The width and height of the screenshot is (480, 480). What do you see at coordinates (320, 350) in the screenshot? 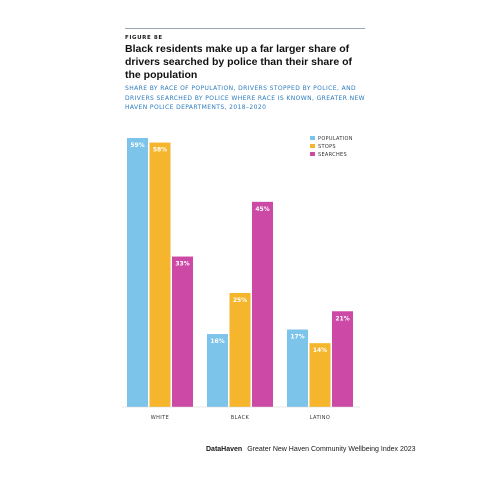
I see `data-label-latino-stops: 14%` at bounding box center [320, 350].